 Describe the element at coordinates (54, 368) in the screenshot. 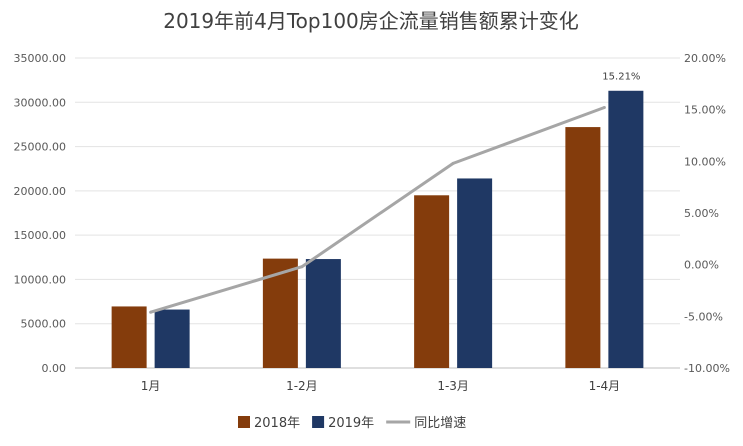

I see `left-tick-label: 0.00` at that location.